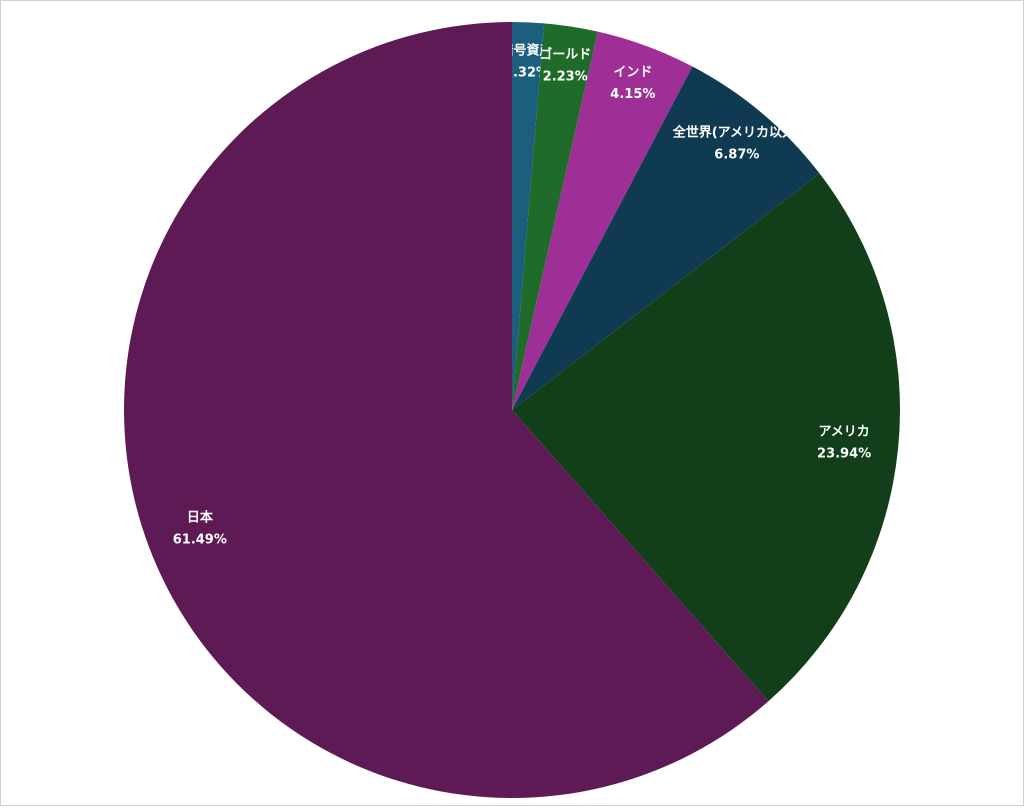  What do you see at coordinates (736, 154) in the screenshot?
I see `value-label: 6.87%` at bounding box center [736, 154].